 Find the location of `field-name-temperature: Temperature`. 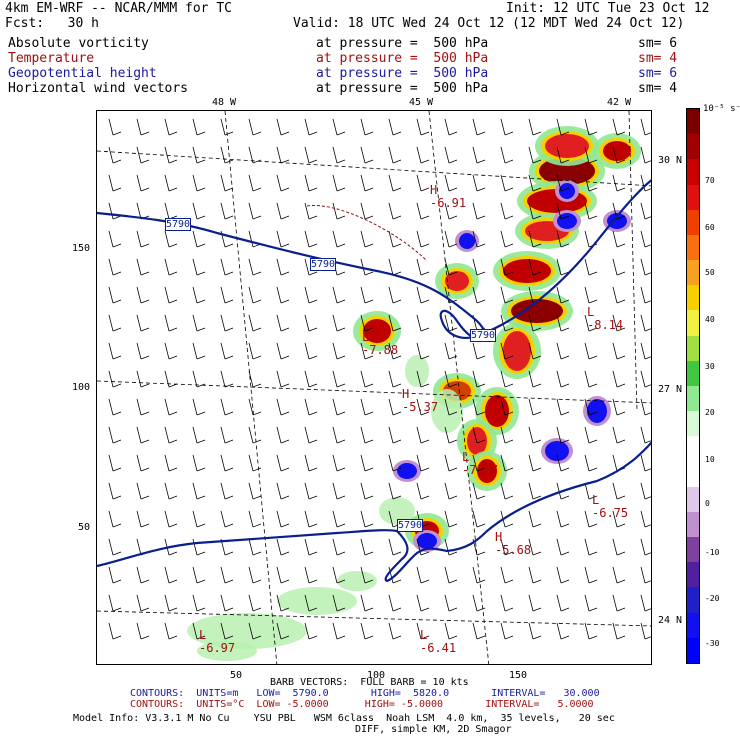

field-name-temperature: Temperature is located at coordinates (51, 58).